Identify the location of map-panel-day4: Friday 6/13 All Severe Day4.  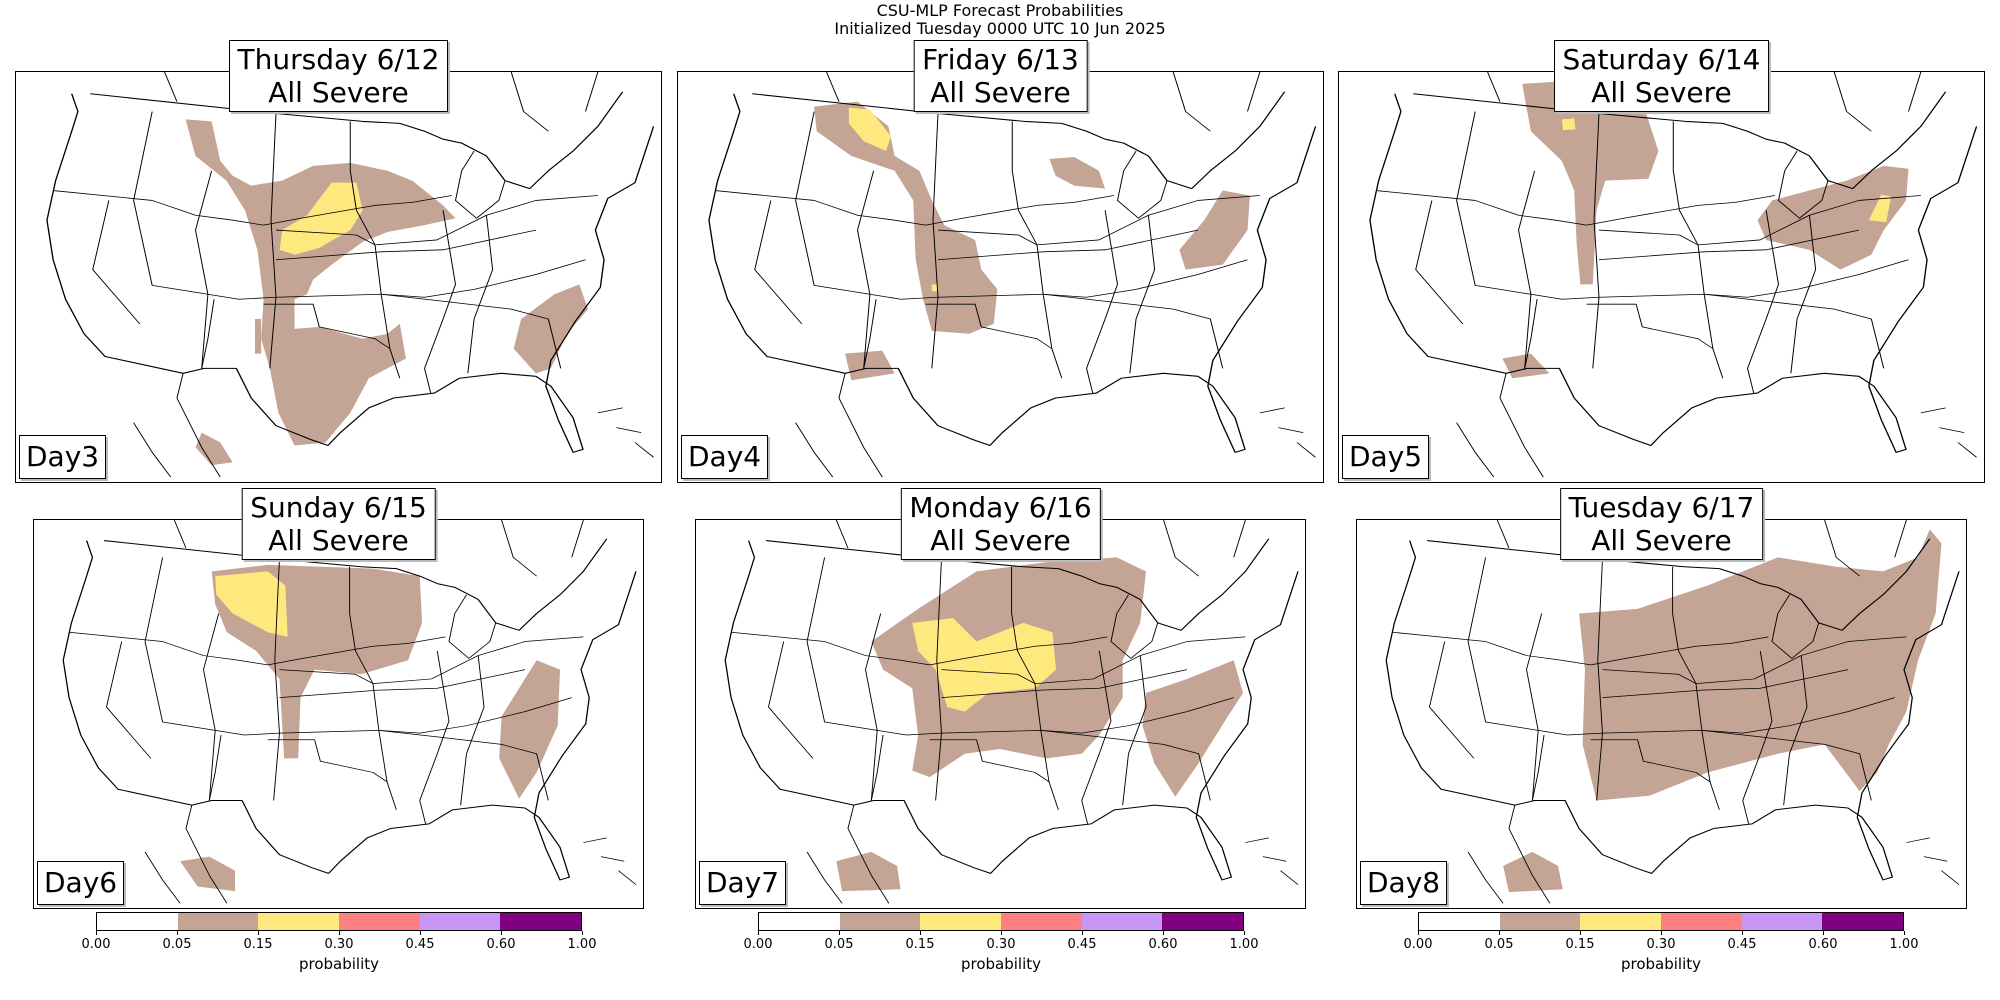
(1000, 261).